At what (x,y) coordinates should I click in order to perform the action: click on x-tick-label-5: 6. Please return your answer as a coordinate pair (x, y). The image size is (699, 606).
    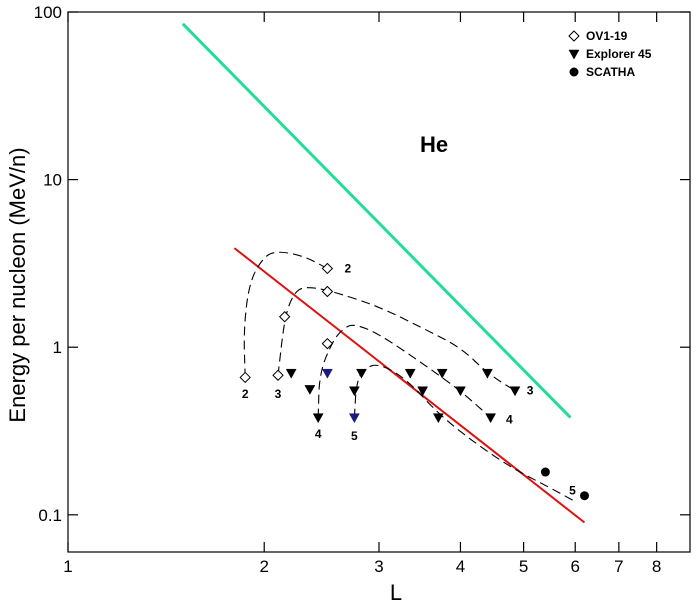
    Looking at the image, I should click on (574, 566).